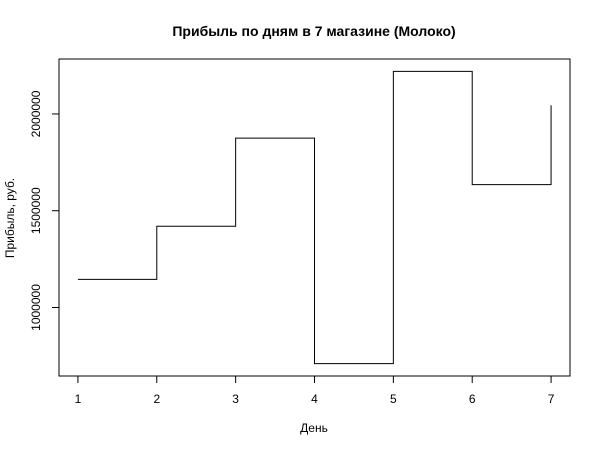 The image size is (600, 450). I want to click on x-tick-label: 2, so click(156, 399).